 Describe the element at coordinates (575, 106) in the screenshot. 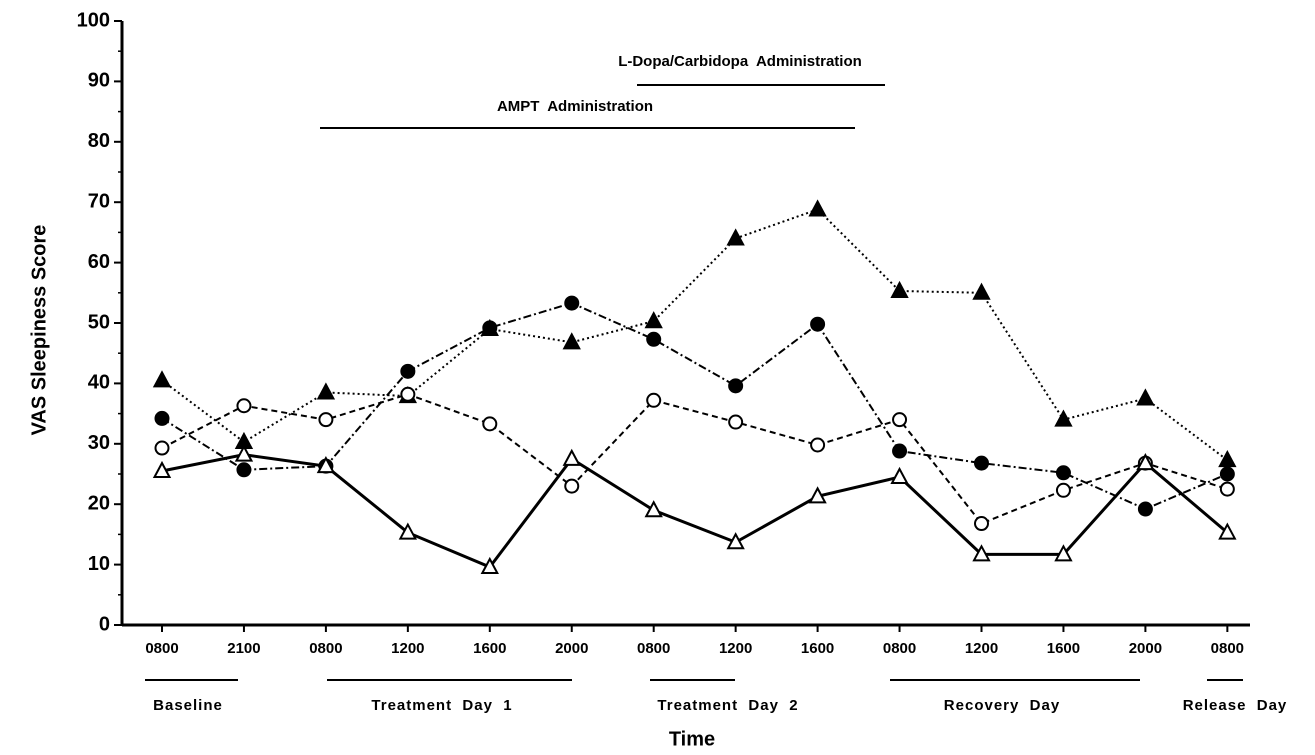

I see `annotation: AMPT Administration` at that location.